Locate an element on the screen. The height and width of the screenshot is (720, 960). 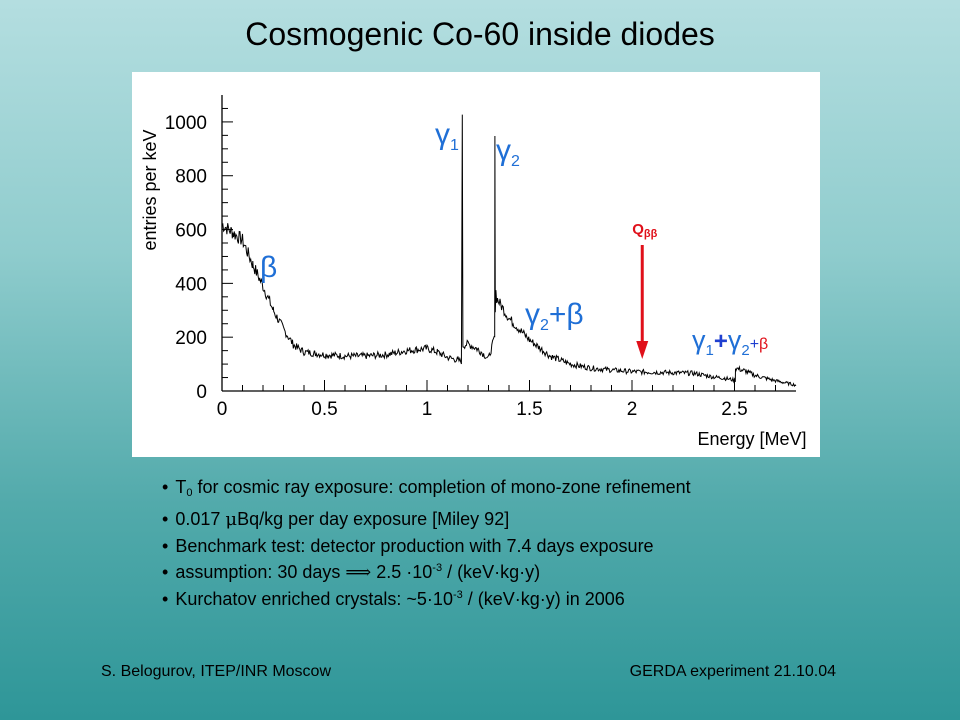
x-axis-label: Energy [MeV] is located at coordinates (751, 439).